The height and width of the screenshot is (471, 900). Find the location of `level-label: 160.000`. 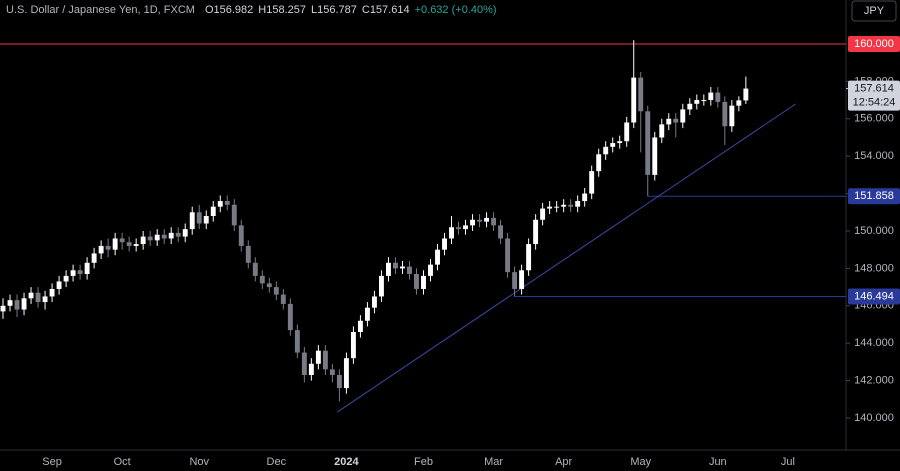

level-label: 160.000 is located at coordinates (874, 44).